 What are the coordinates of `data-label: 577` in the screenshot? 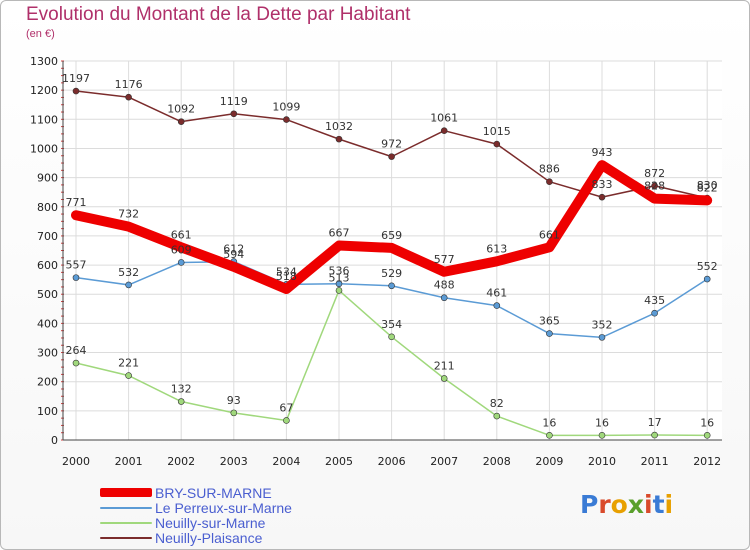 It's located at (444, 259).